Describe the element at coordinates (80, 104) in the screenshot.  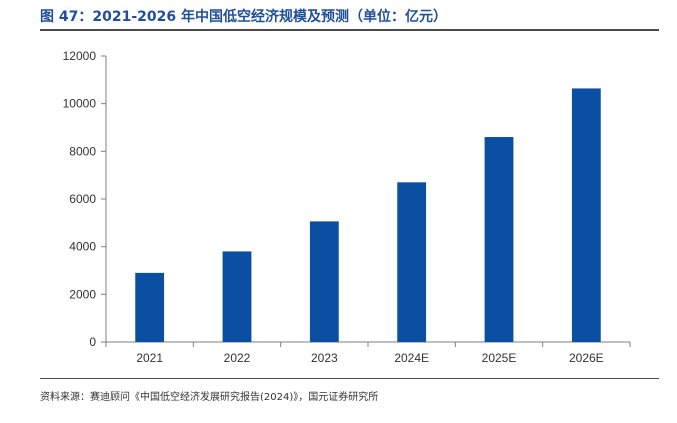
I see `y-tick-label: 10000` at that location.